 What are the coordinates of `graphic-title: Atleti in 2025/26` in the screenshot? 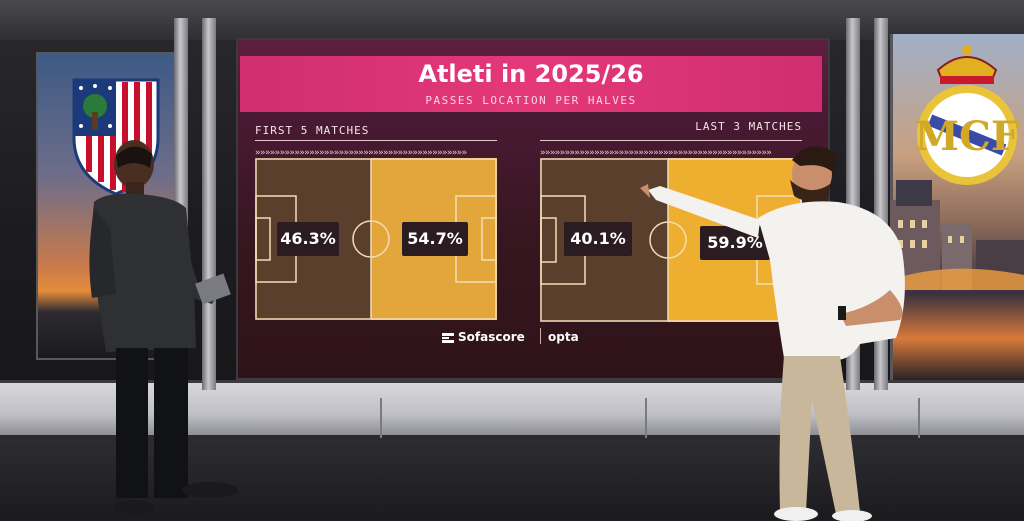 It's located at (531, 74).